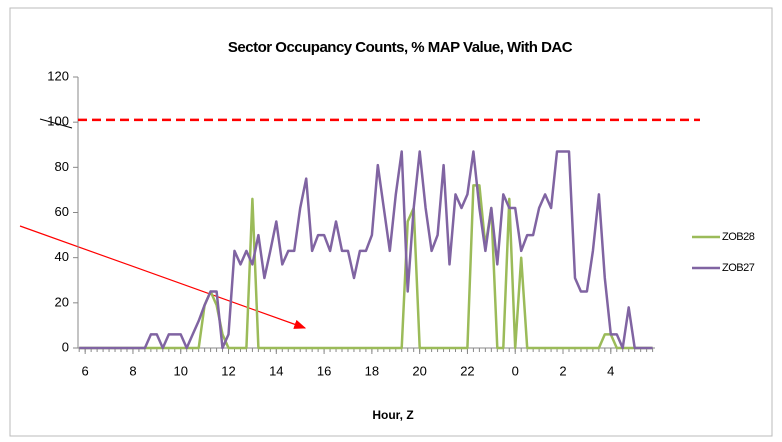 The image size is (782, 442). Describe the element at coordinates (467, 370) in the screenshot. I see `x-tick-label: 22` at that location.